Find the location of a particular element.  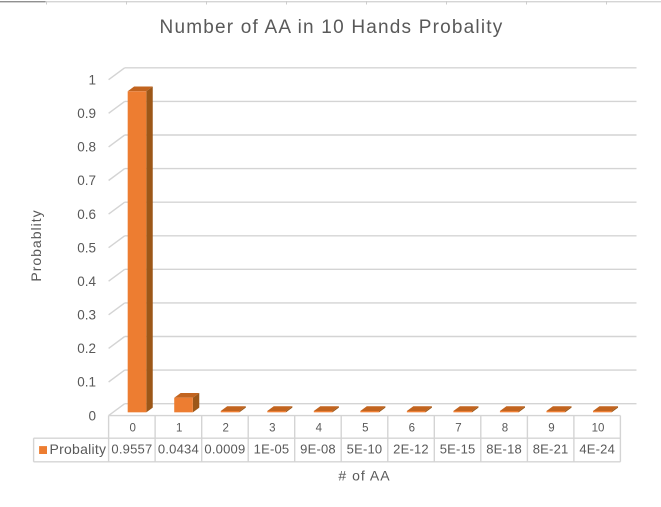

svg-text: 0.9 is located at coordinates (86, 113).